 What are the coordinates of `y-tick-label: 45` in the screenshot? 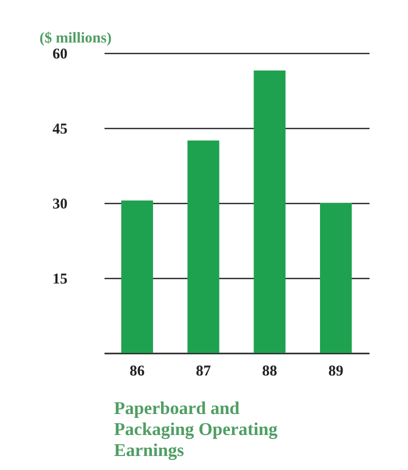 It's located at (60, 130).